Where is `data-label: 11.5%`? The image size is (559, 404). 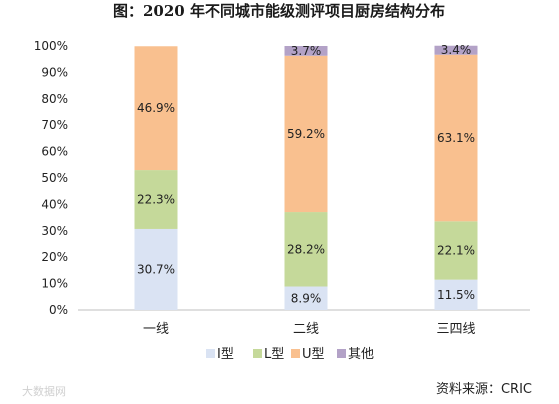
data-label: 11.5% is located at coordinates (456, 295).